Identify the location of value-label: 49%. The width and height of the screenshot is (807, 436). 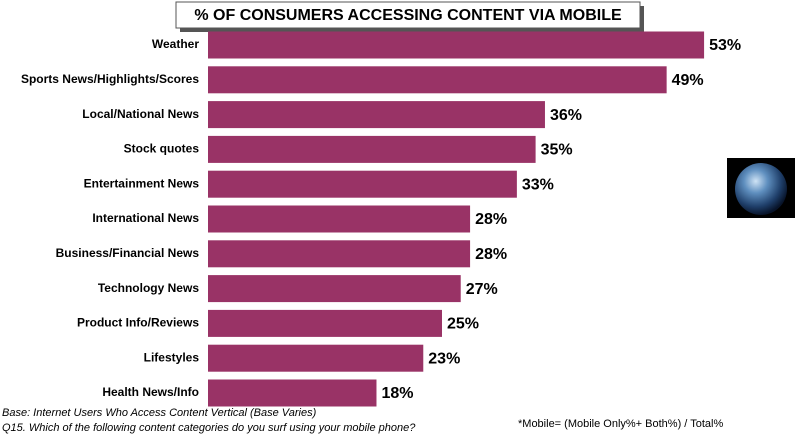
(688, 80).